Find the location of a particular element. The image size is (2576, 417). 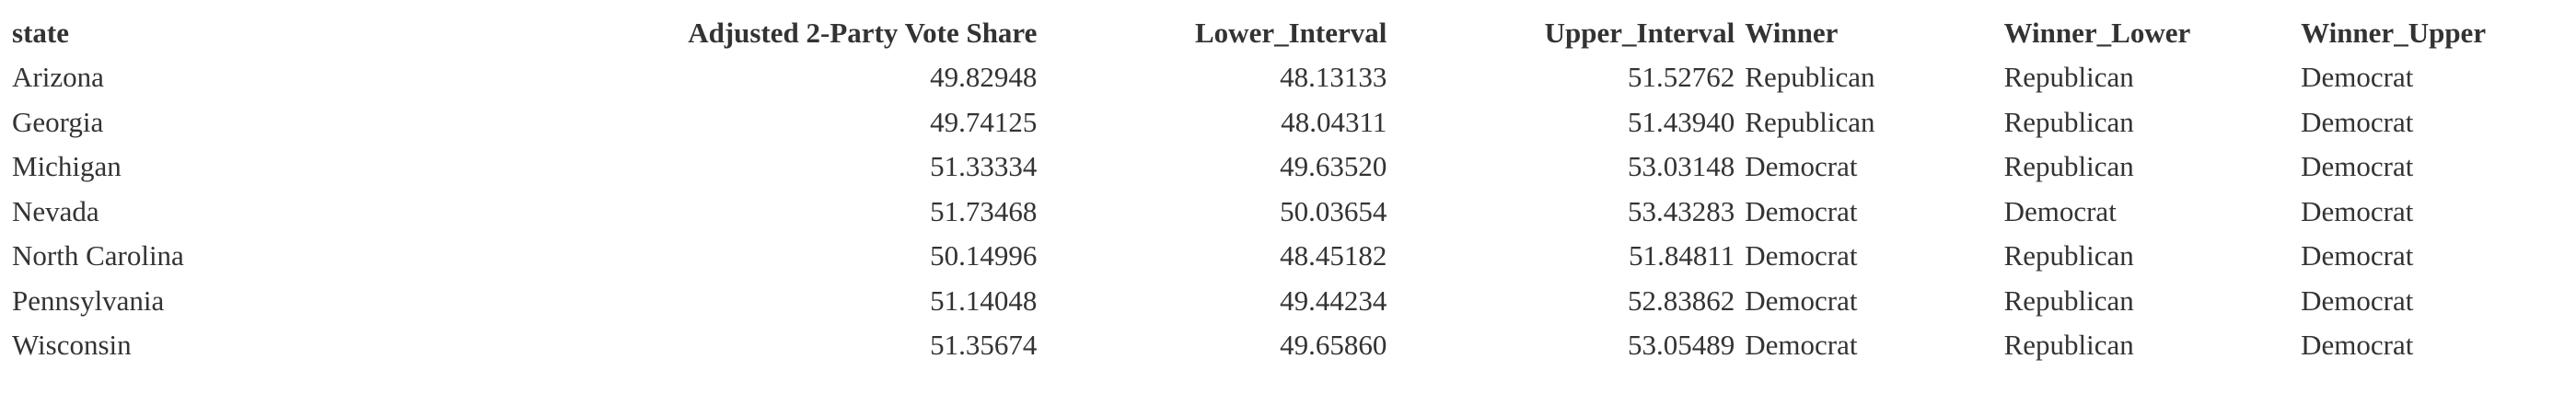

cell-lower-interval: 49.65860 is located at coordinates (1333, 345).